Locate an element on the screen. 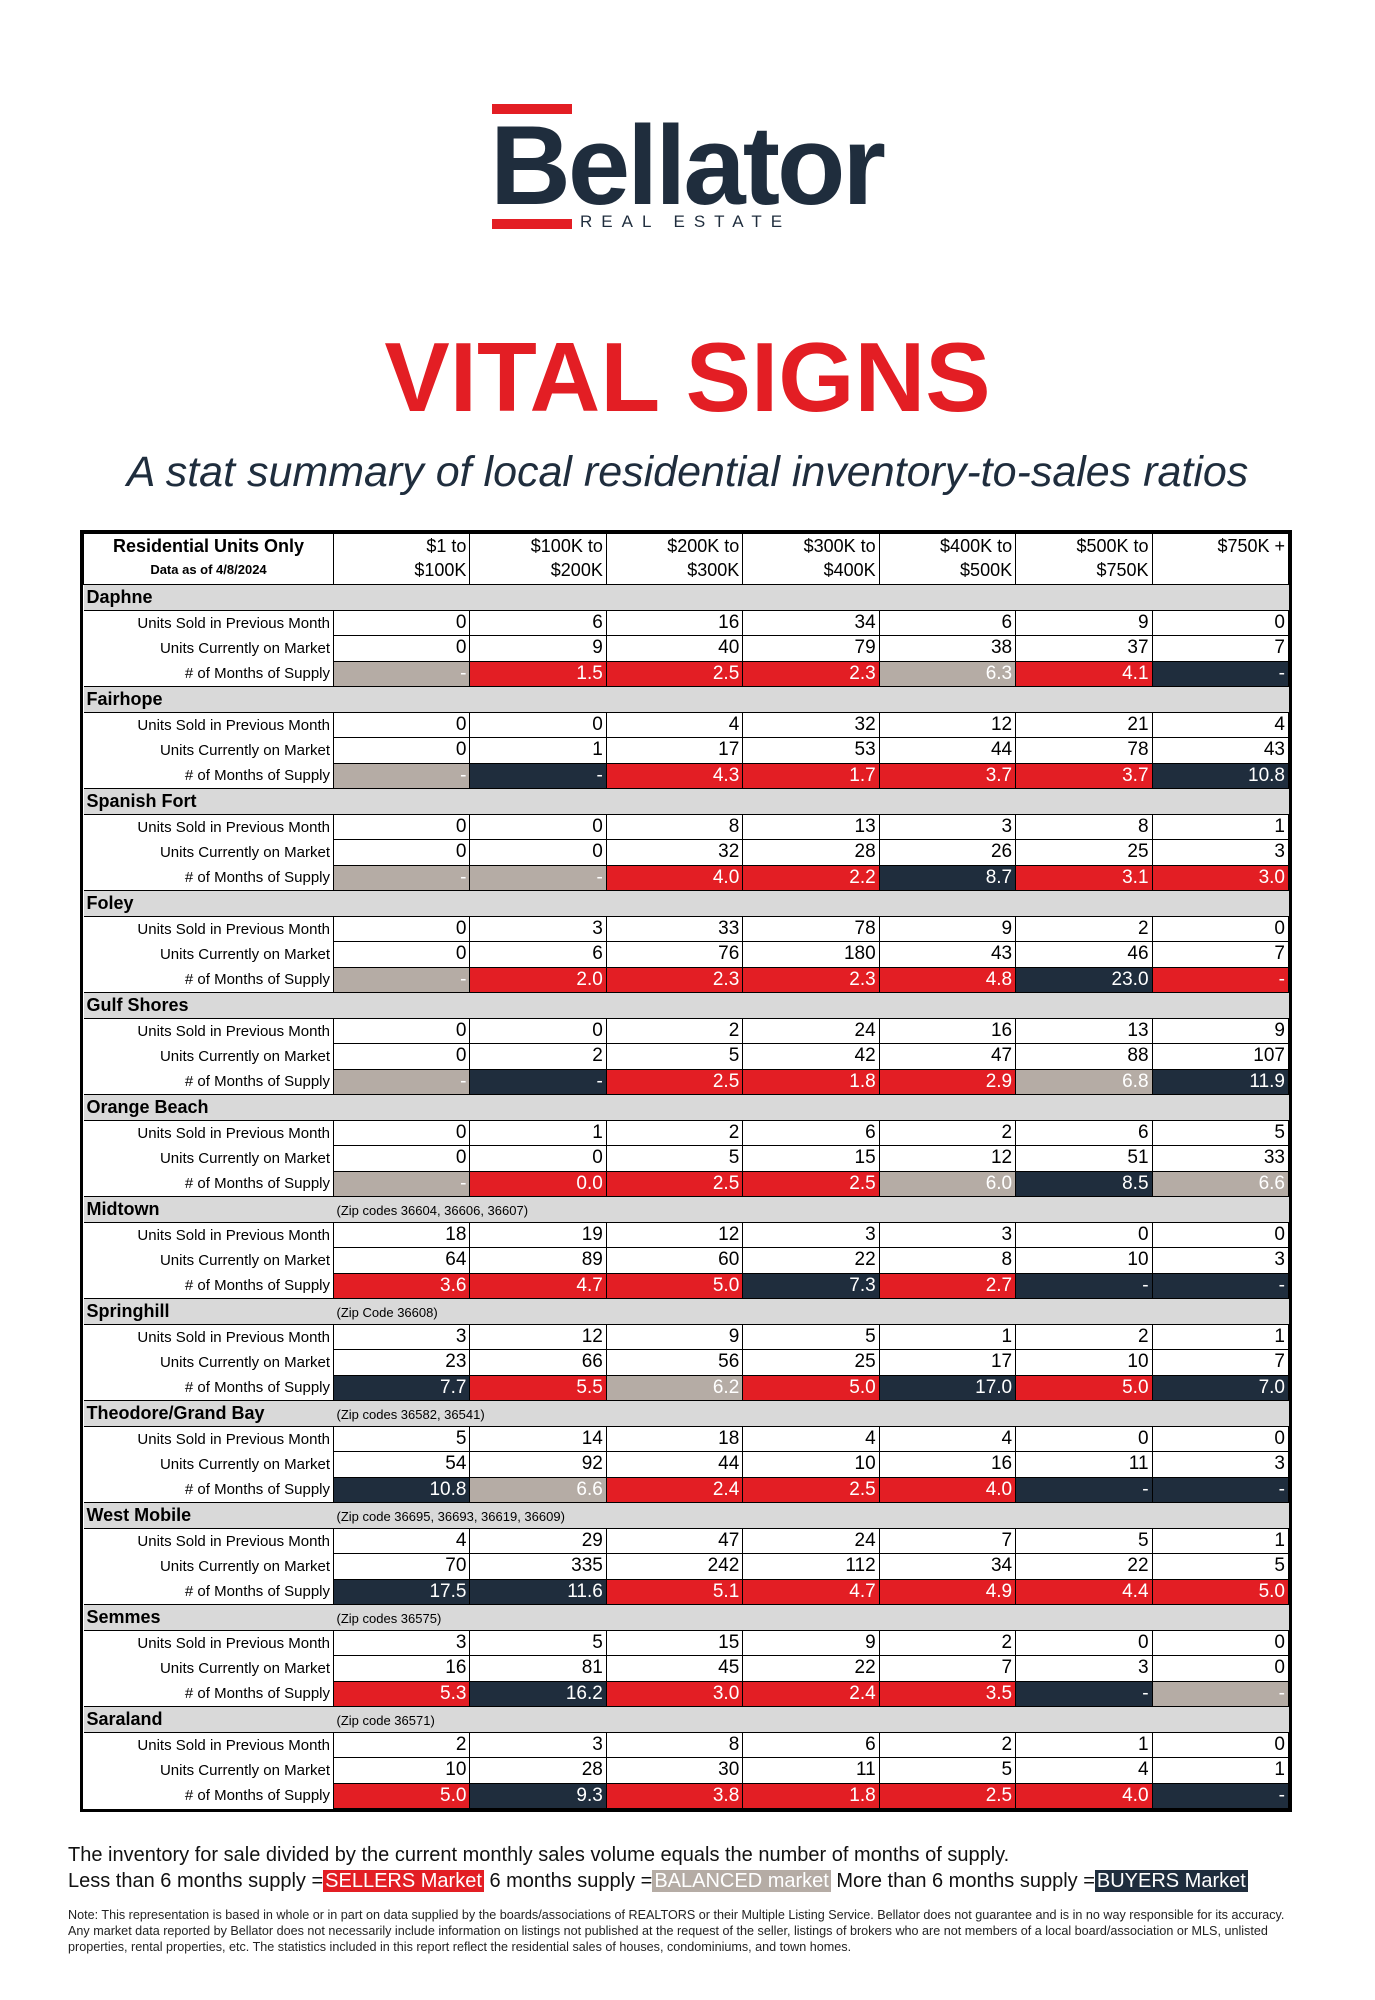 The width and height of the screenshot is (1375, 2000). supply-cell: 2.0 is located at coordinates (538, 979).